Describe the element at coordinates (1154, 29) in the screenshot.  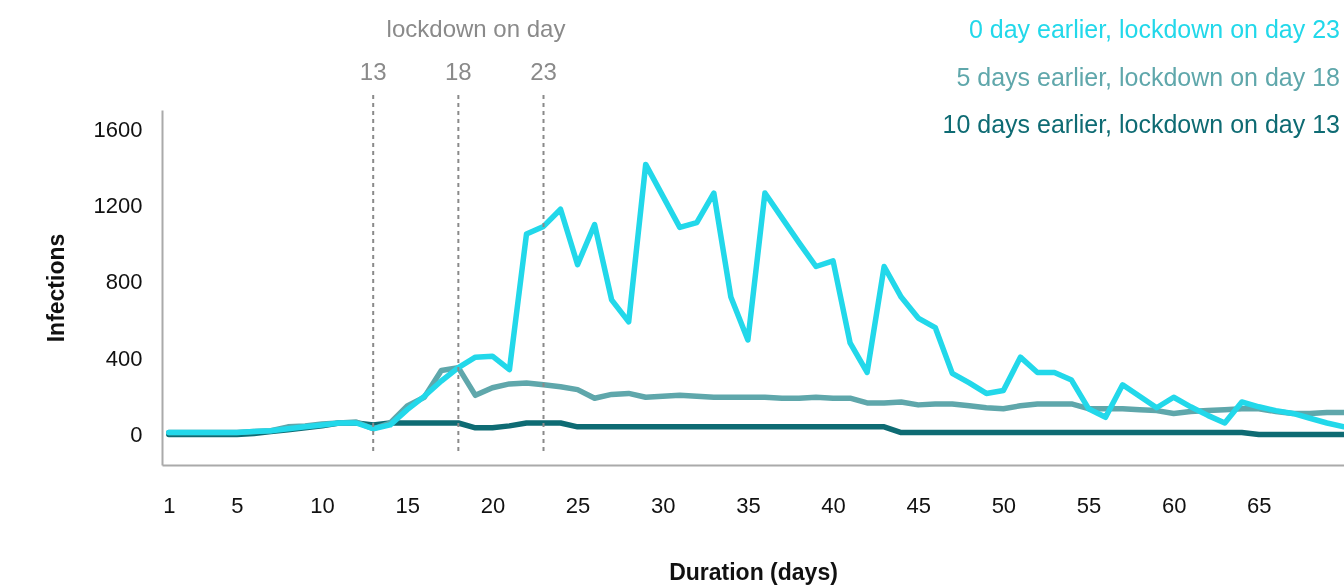
I see `text: 0 day earlier, lockdown on day 23` at that location.